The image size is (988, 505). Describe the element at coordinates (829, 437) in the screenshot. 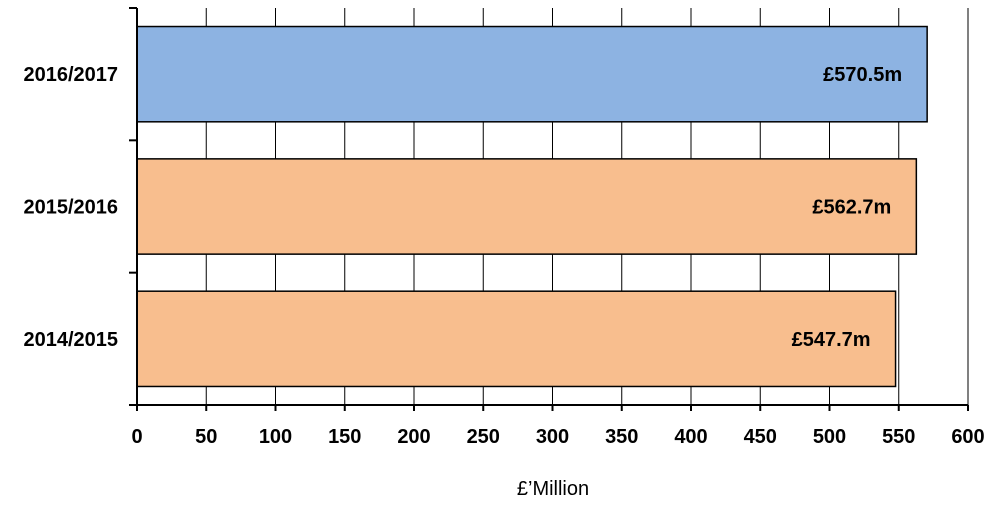

I see `x-tick-label: 500` at that location.